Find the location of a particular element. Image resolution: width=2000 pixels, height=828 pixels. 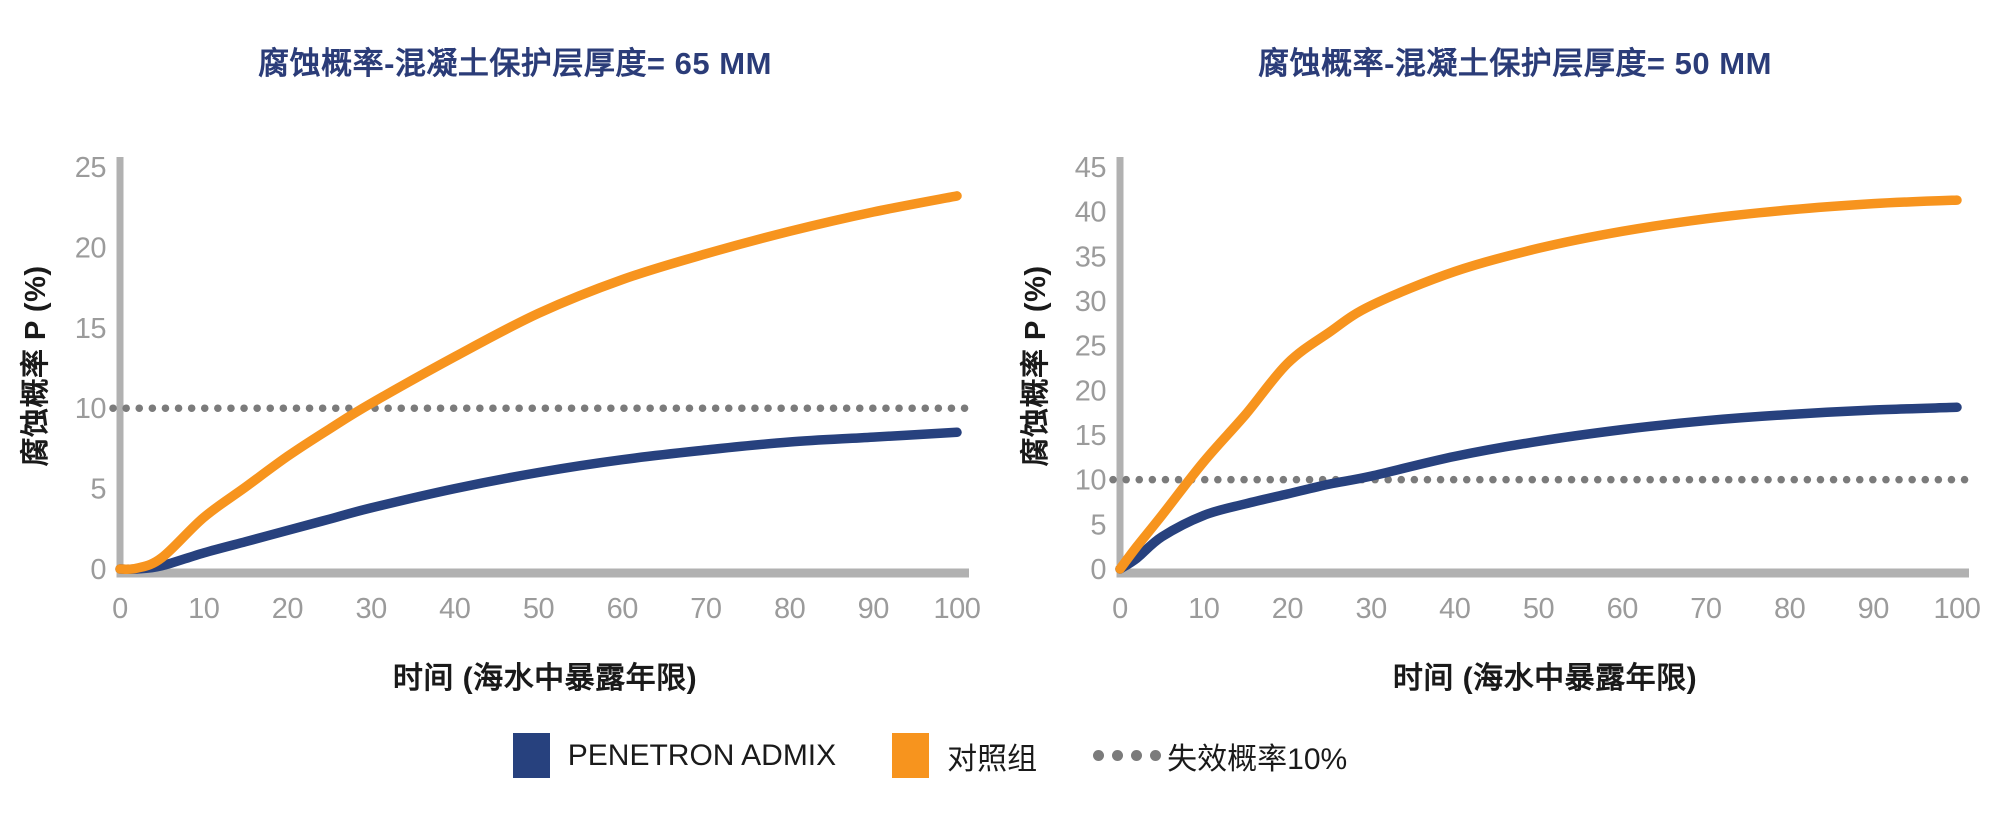

chart-50mm-y-axis-label: 腐蚀概率 P (%) is located at coordinates (1036, 366).